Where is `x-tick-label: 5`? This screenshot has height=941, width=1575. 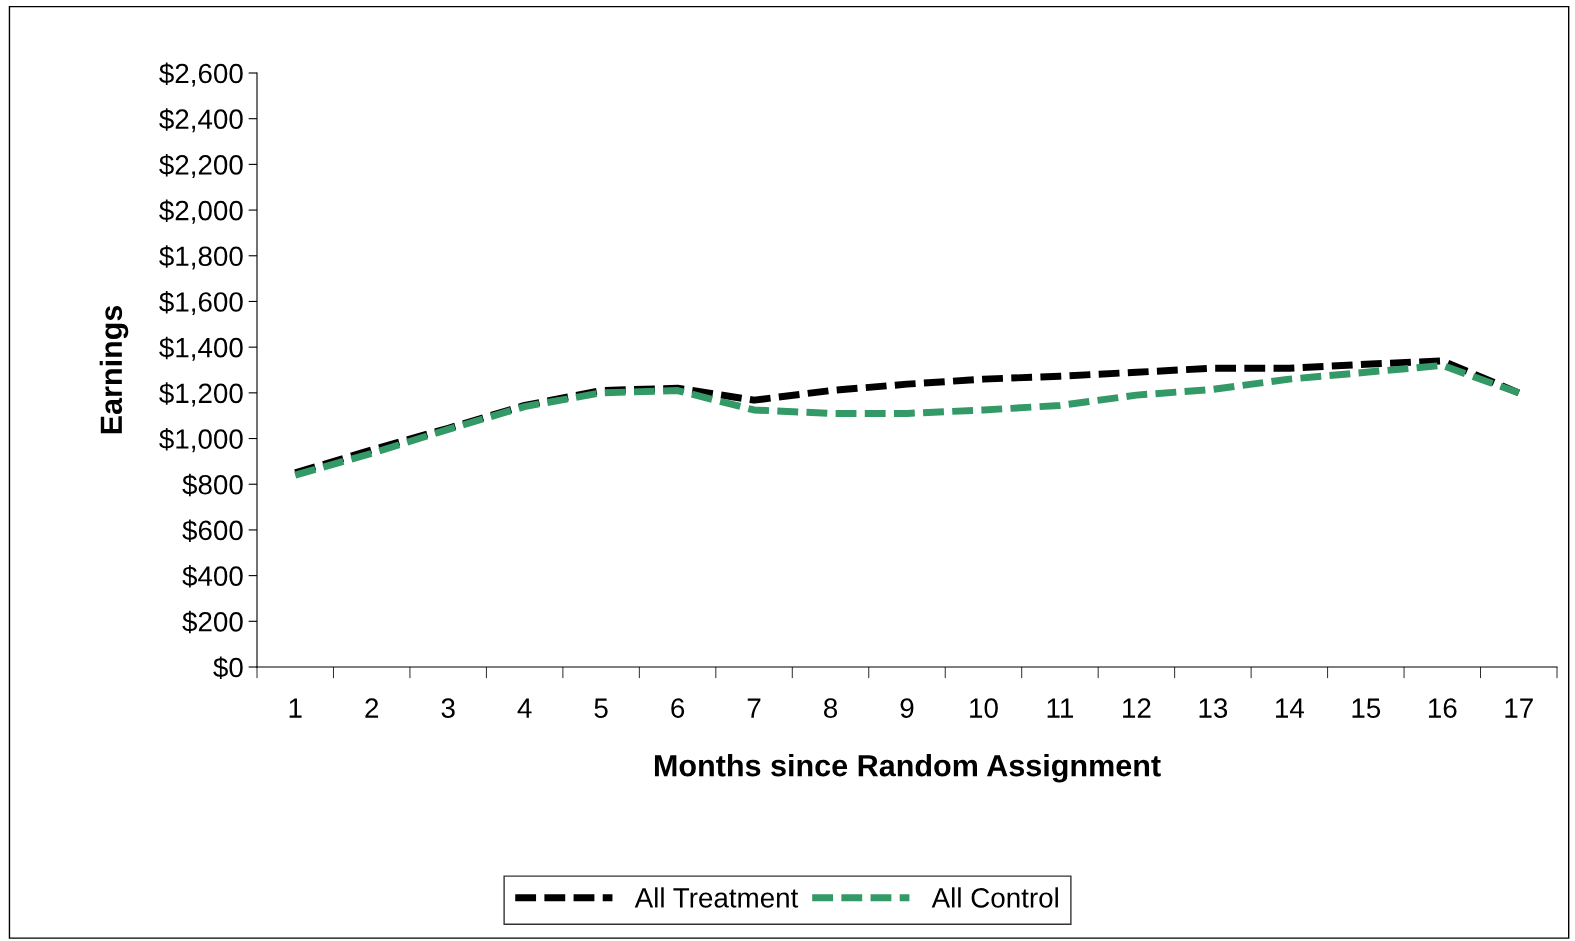 x-tick-label: 5 is located at coordinates (601, 708).